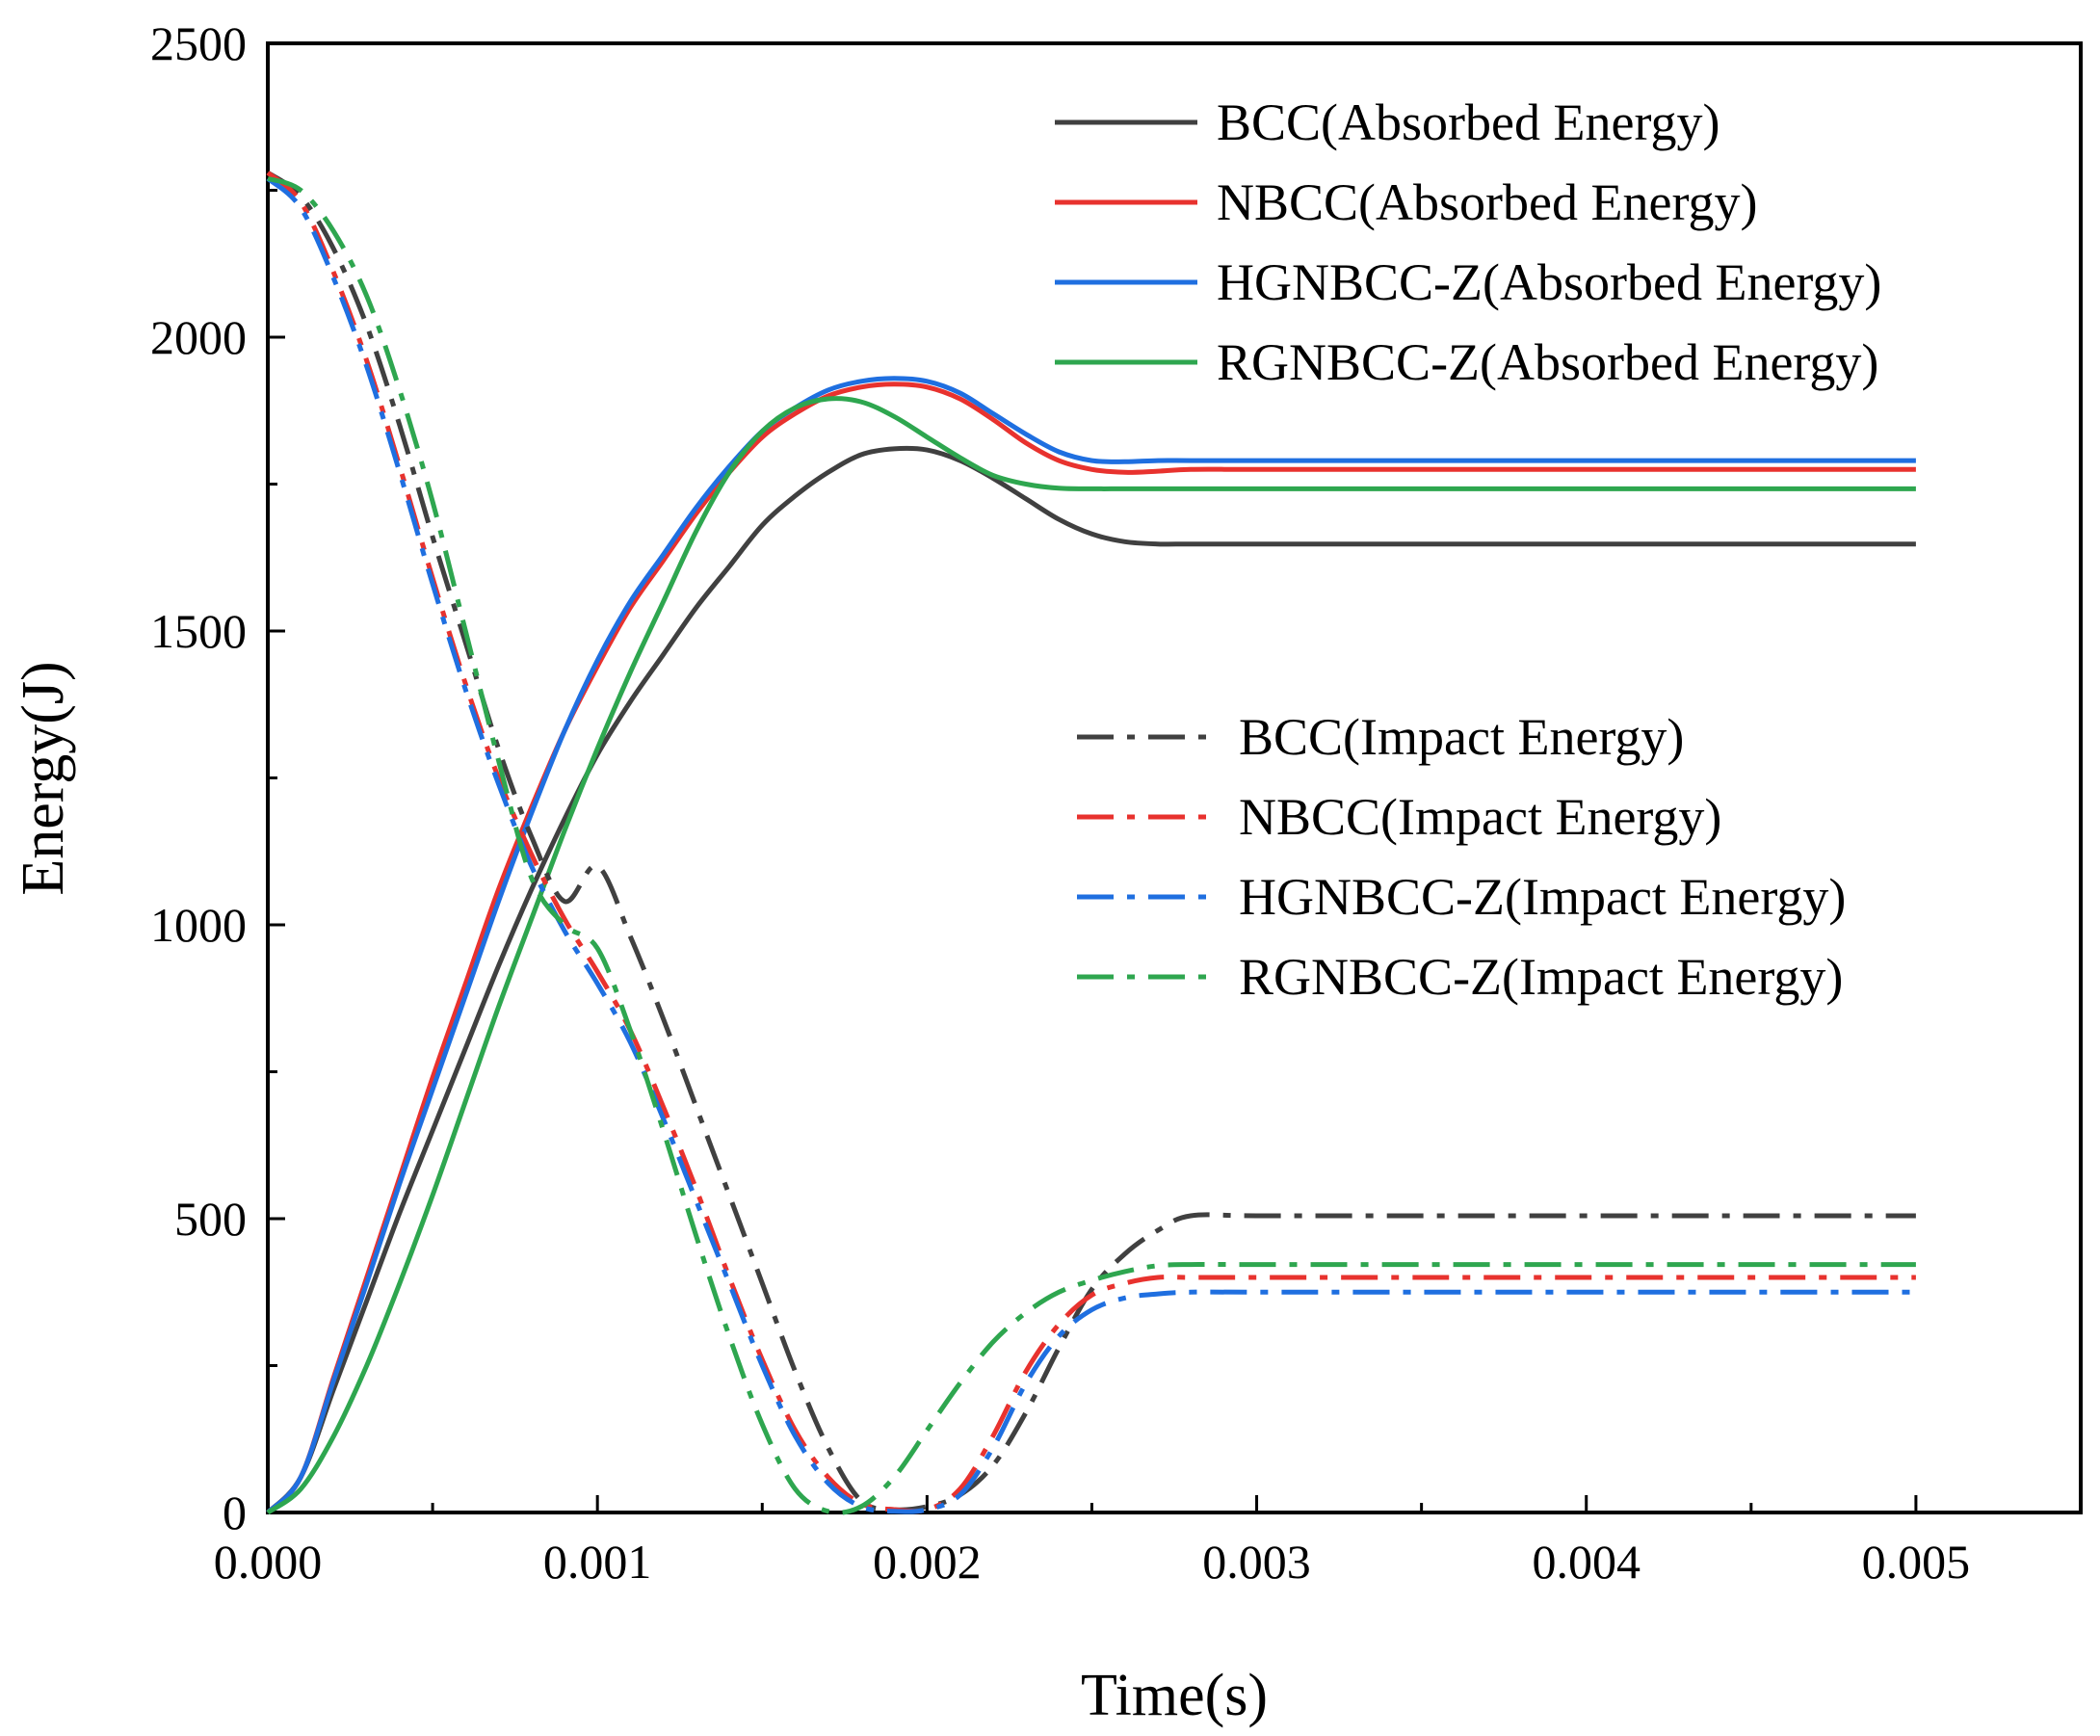 The height and width of the screenshot is (1736, 2100). Describe the element at coordinates (1548, 362) in the screenshot. I see `legend-label: RGNBCC-Z(Absorbed Energy)` at that location.